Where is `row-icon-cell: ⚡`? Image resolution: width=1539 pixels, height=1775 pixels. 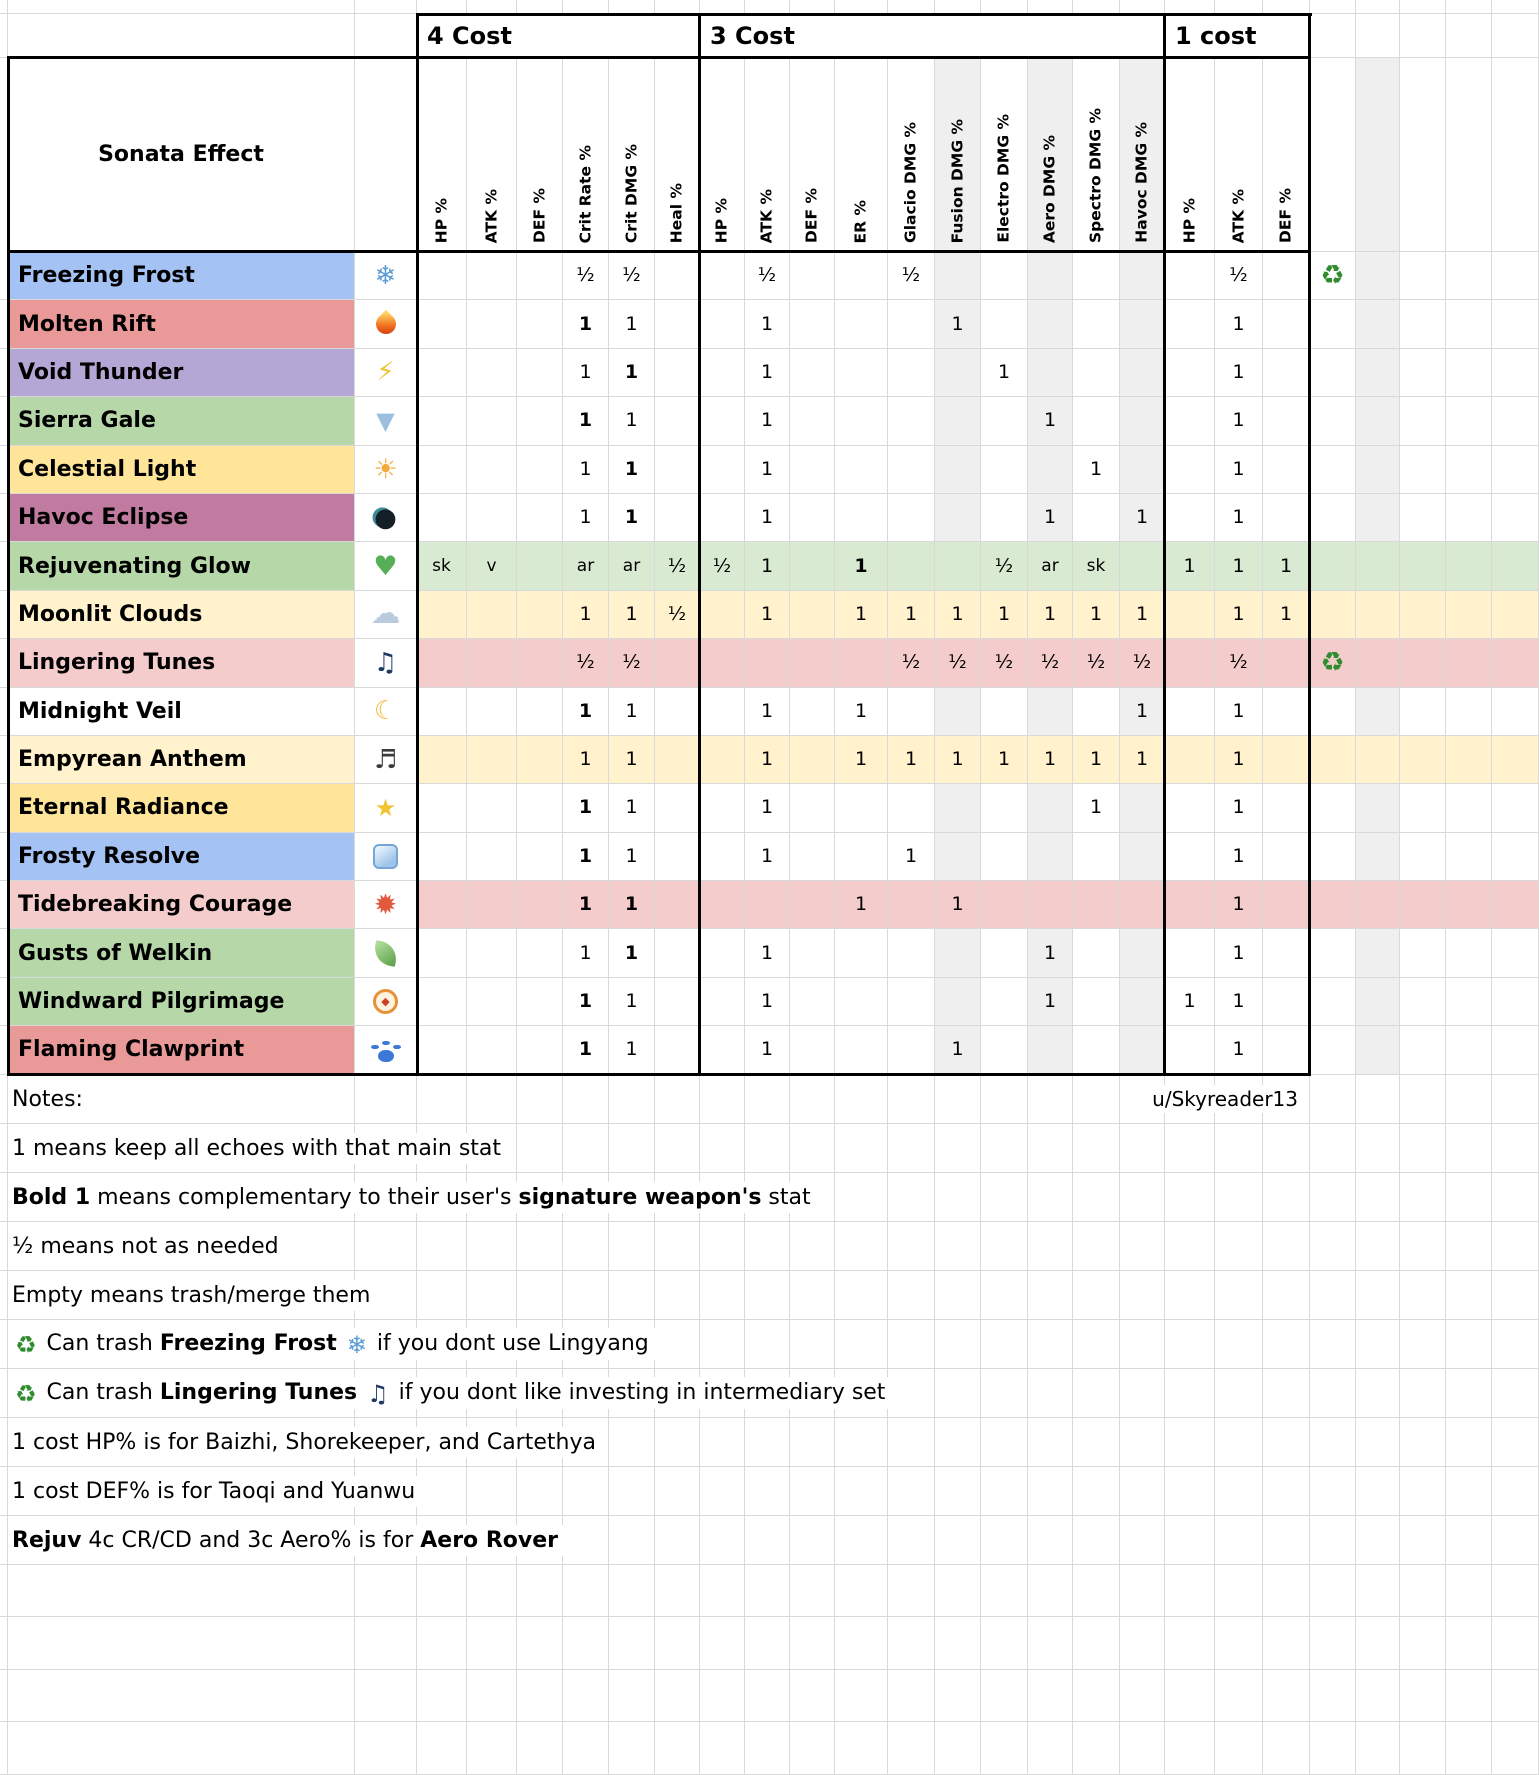
row-icon-cell: ⚡ is located at coordinates (386, 373).